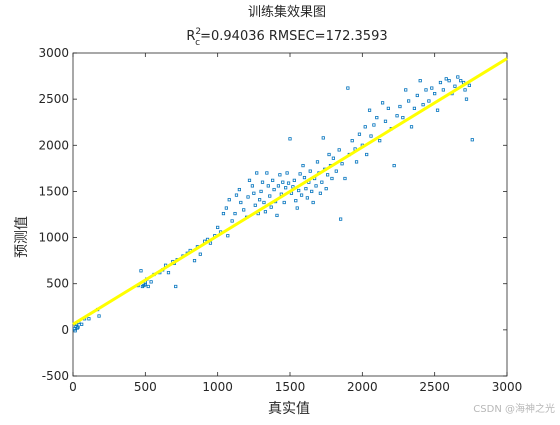  What do you see at coordinates (53, 145) in the screenshot?
I see `y-tick-label: 2000` at bounding box center [53, 145].